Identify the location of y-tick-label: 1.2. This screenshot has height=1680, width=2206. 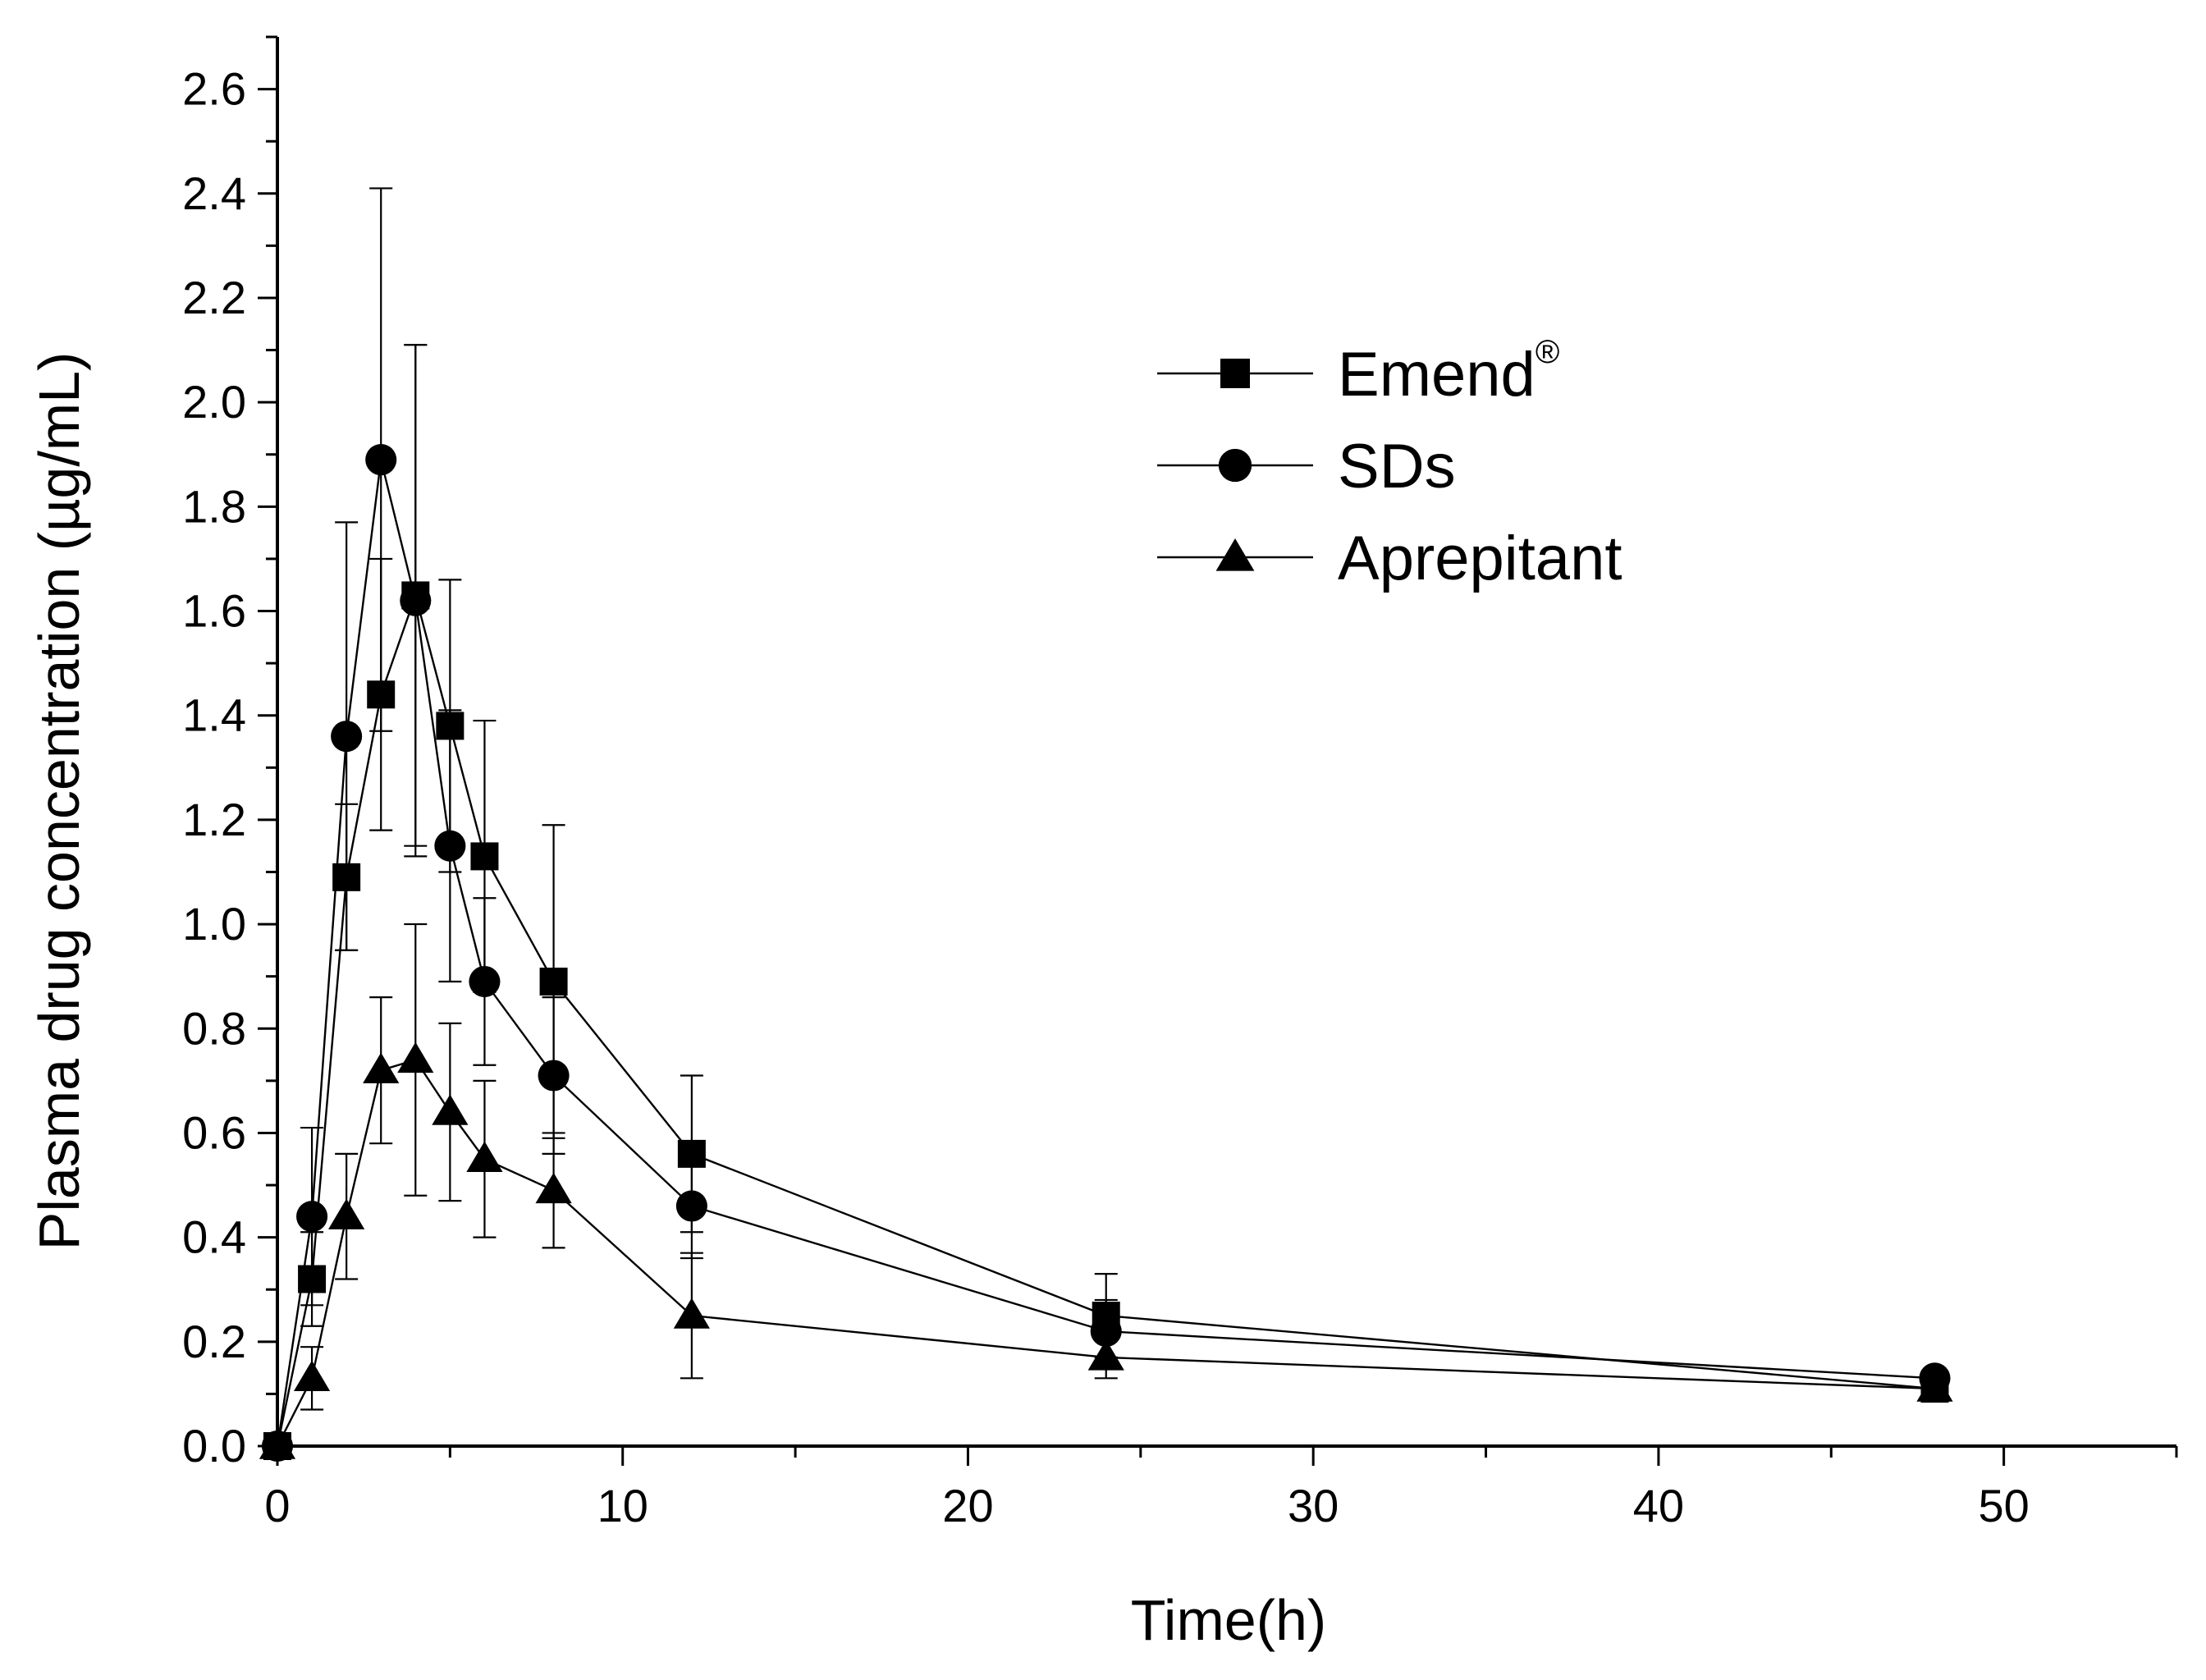
(214, 819).